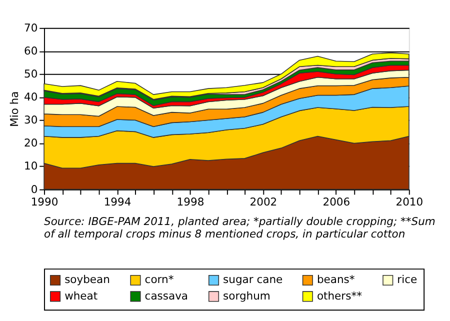 The image size is (450, 321). What do you see at coordinates (225, 234) in the screenshot?
I see `text: of all temporal crops minus 8 mentioned crops, in particular cotton` at bounding box center [225, 234].